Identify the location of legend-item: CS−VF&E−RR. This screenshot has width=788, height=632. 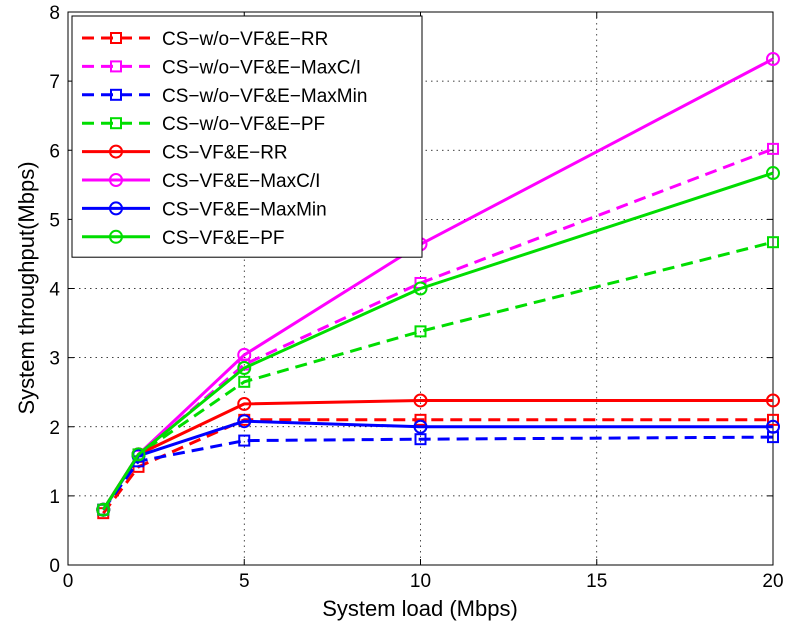
(185, 153).